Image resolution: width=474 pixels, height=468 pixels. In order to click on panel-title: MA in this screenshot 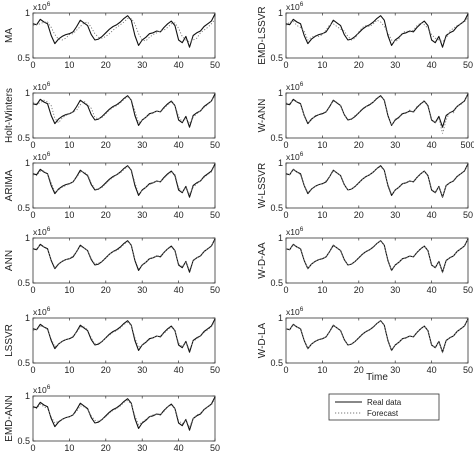, I will do `click(9, 35)`.